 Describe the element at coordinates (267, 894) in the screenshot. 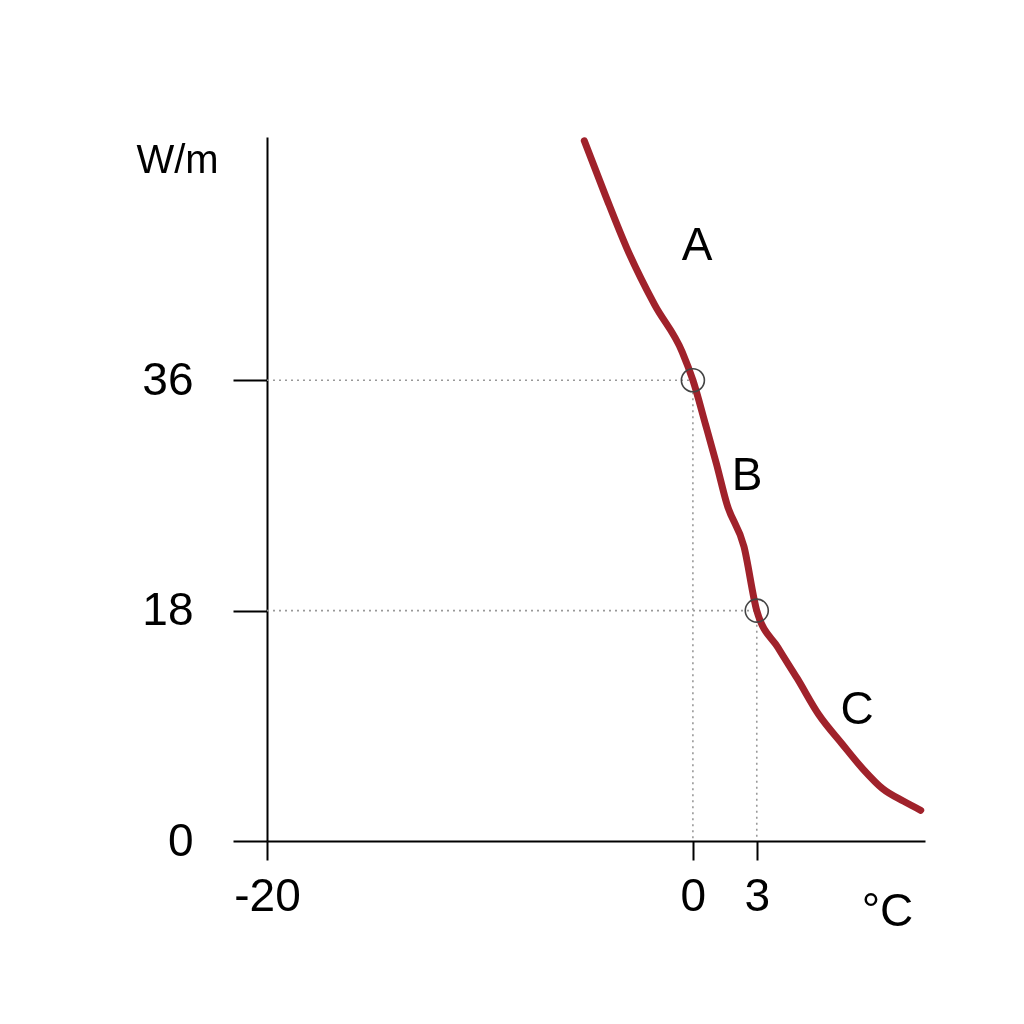

I see `x-tick-label: -20` at that location.